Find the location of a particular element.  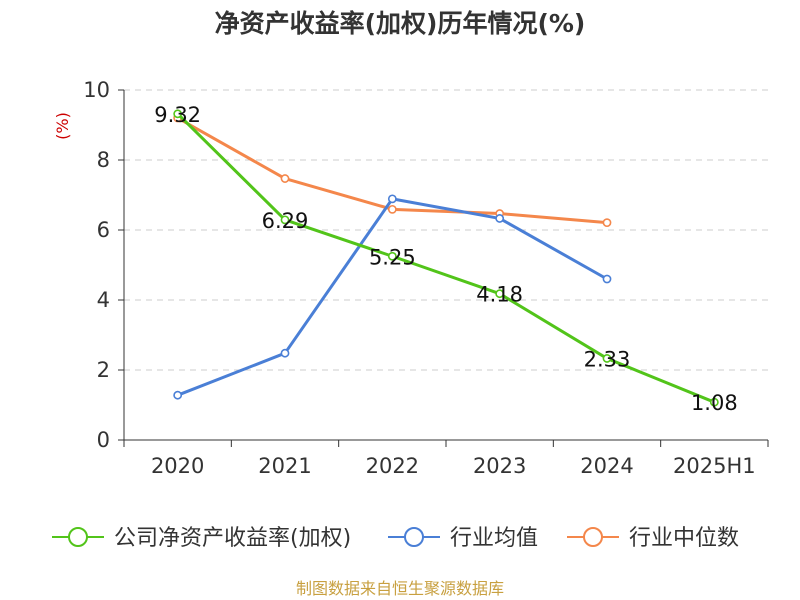

x-tick-label: 2025H1 is located at coordinates (714, 466).